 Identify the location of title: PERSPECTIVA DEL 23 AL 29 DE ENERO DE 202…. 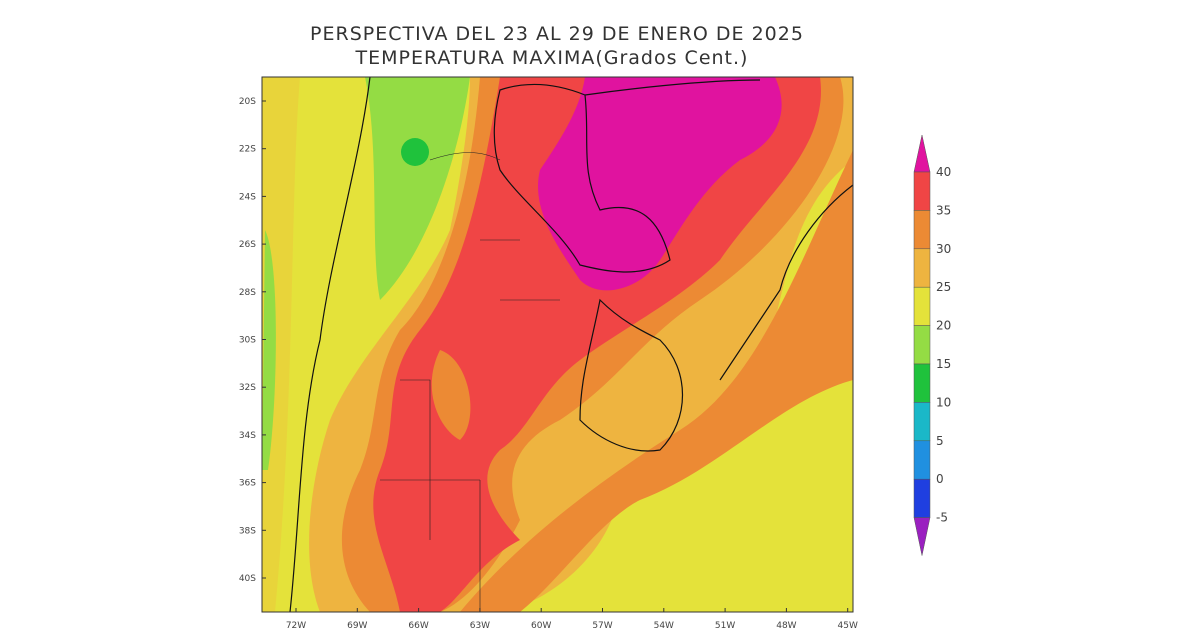
(557, 34).